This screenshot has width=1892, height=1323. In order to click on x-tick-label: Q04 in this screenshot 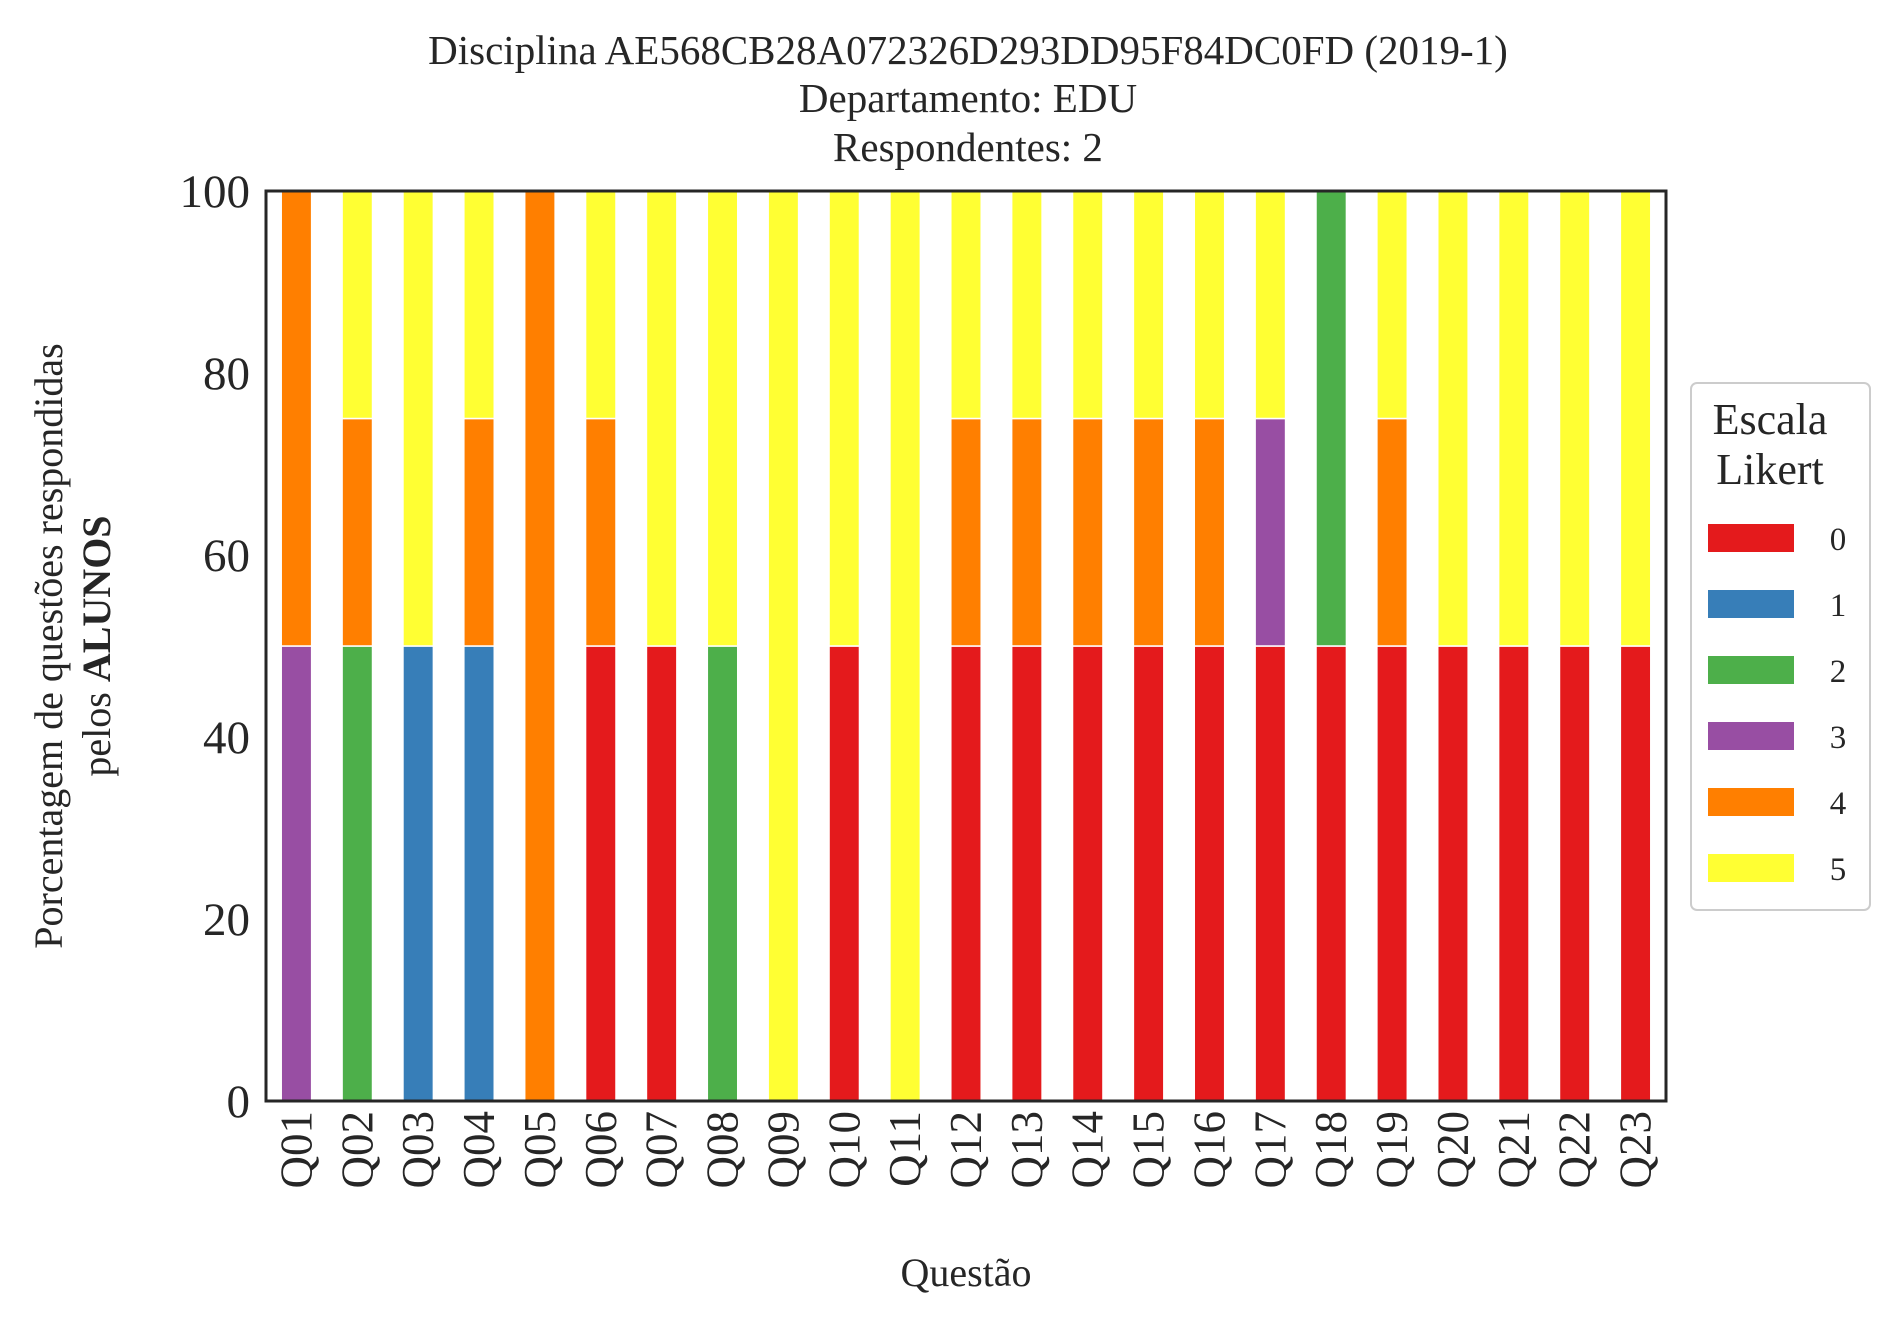, I will do `click(479, 1150)`.